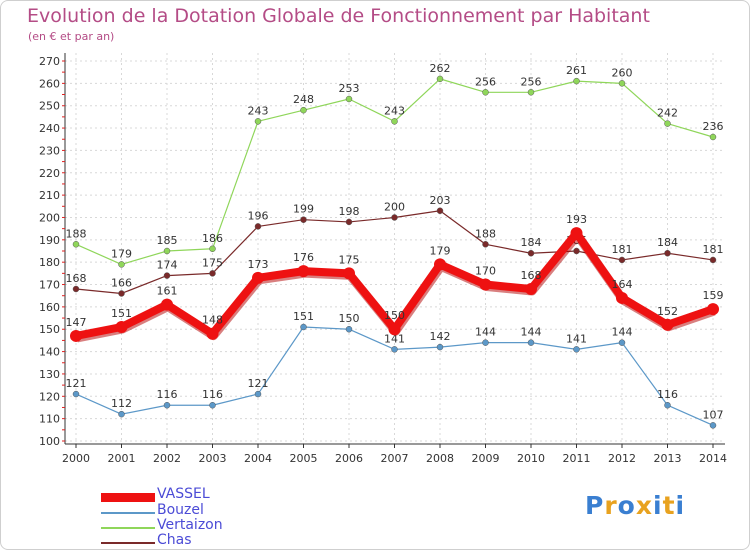  Describe the element at coordinates (531, 458) in the screenshot. I see `x-tick-label: 2010` at that location.